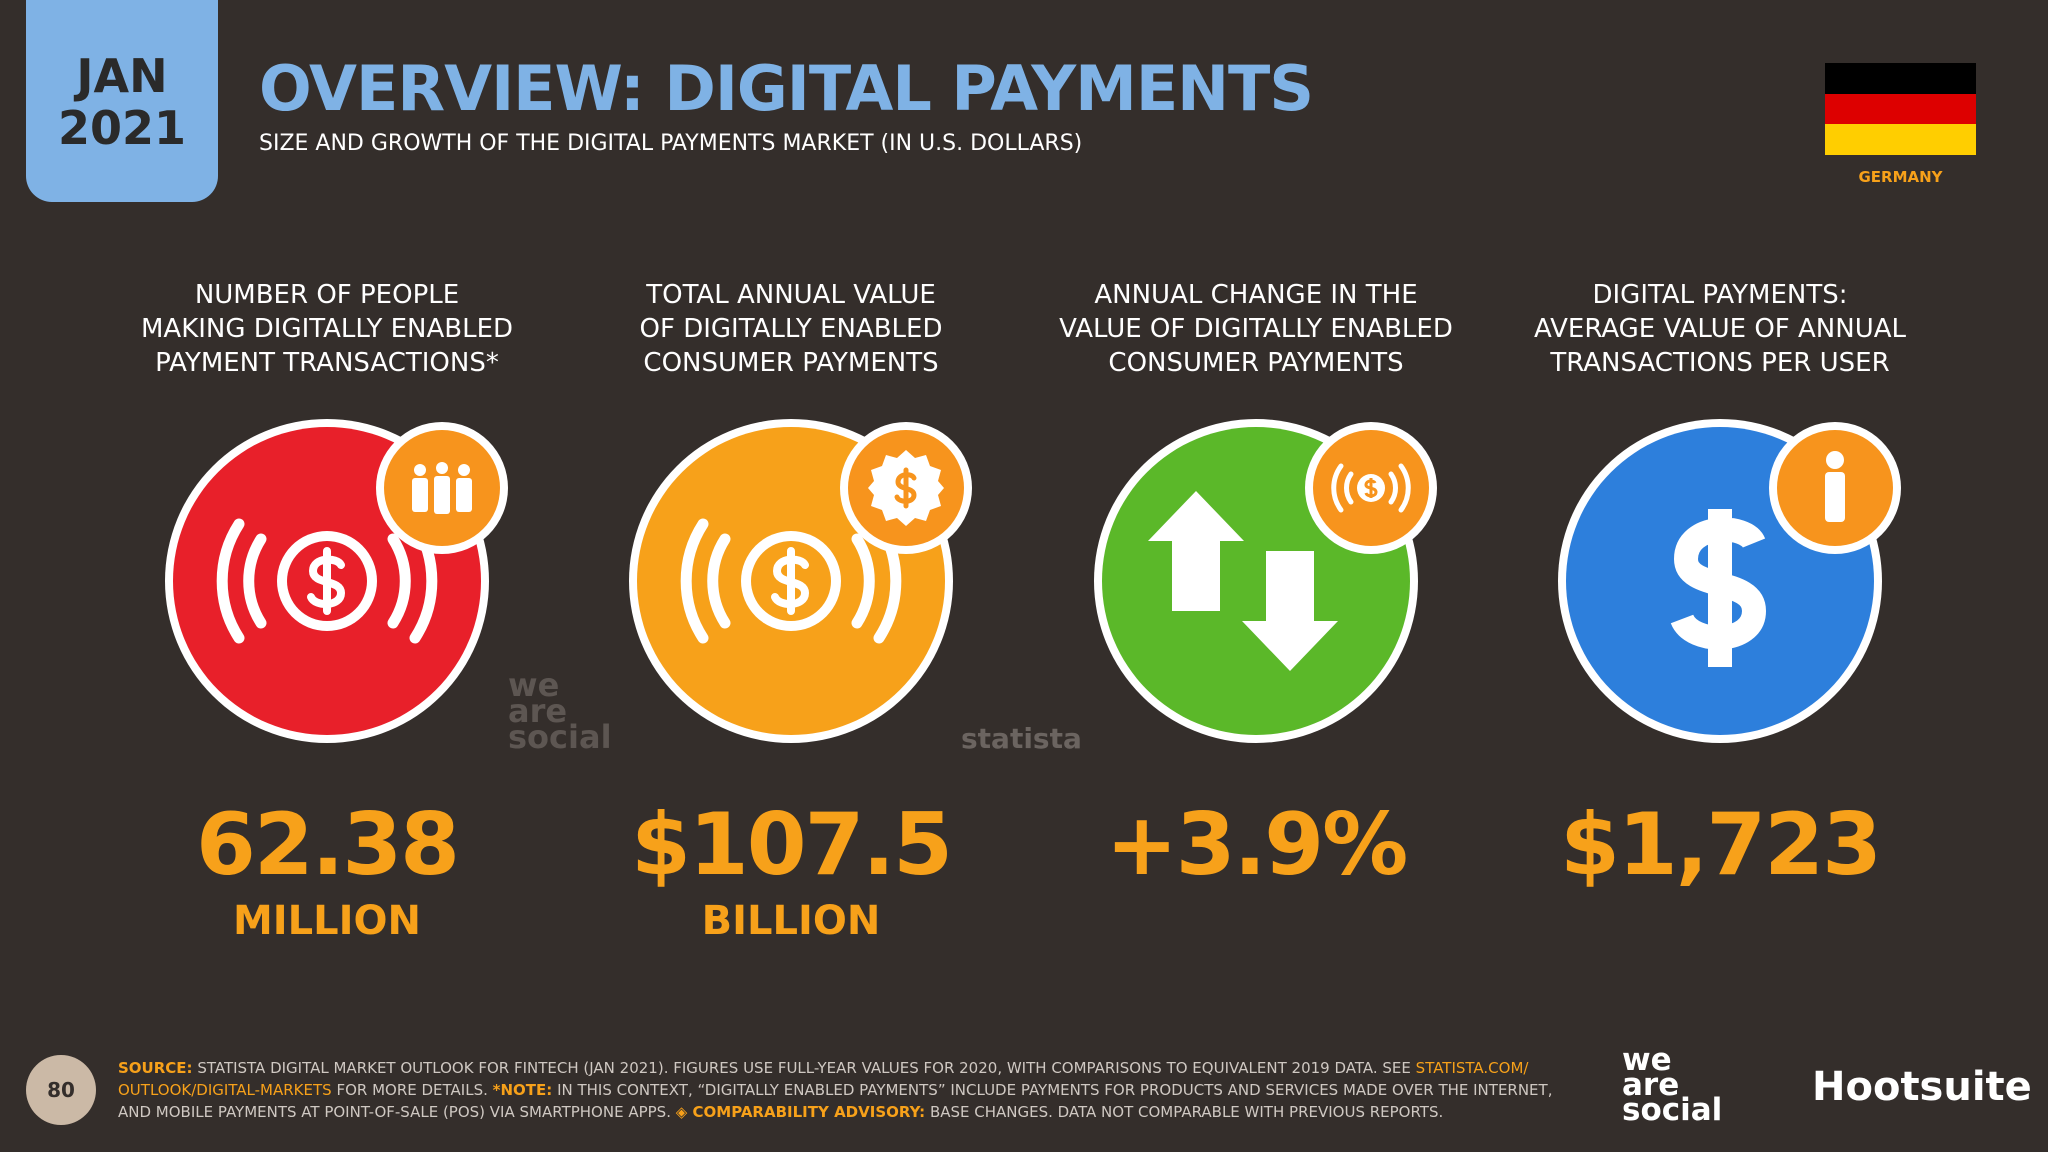 The height and width of the screenshot is (1152, 2048). Describe the element at coordinates (327, 295) in the screenshot. I see `stat-label: NUMBER OF PEOPLE` at that location.